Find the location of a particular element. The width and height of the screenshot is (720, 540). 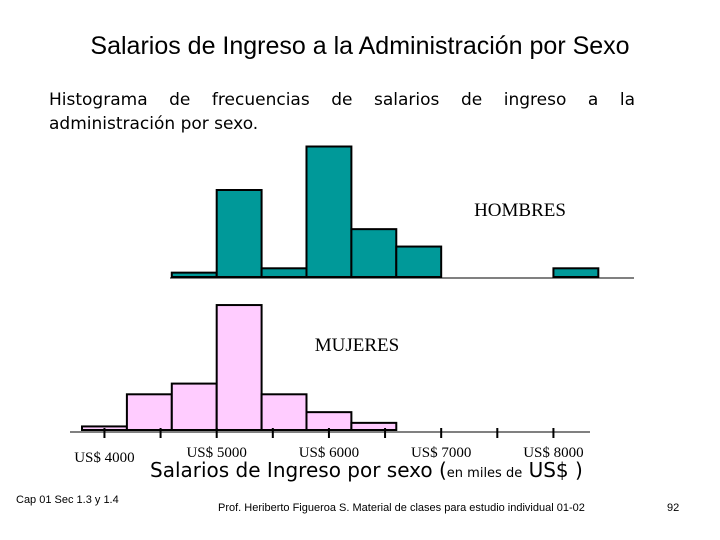

mujeres-bars is located at coordinates (239, 367).